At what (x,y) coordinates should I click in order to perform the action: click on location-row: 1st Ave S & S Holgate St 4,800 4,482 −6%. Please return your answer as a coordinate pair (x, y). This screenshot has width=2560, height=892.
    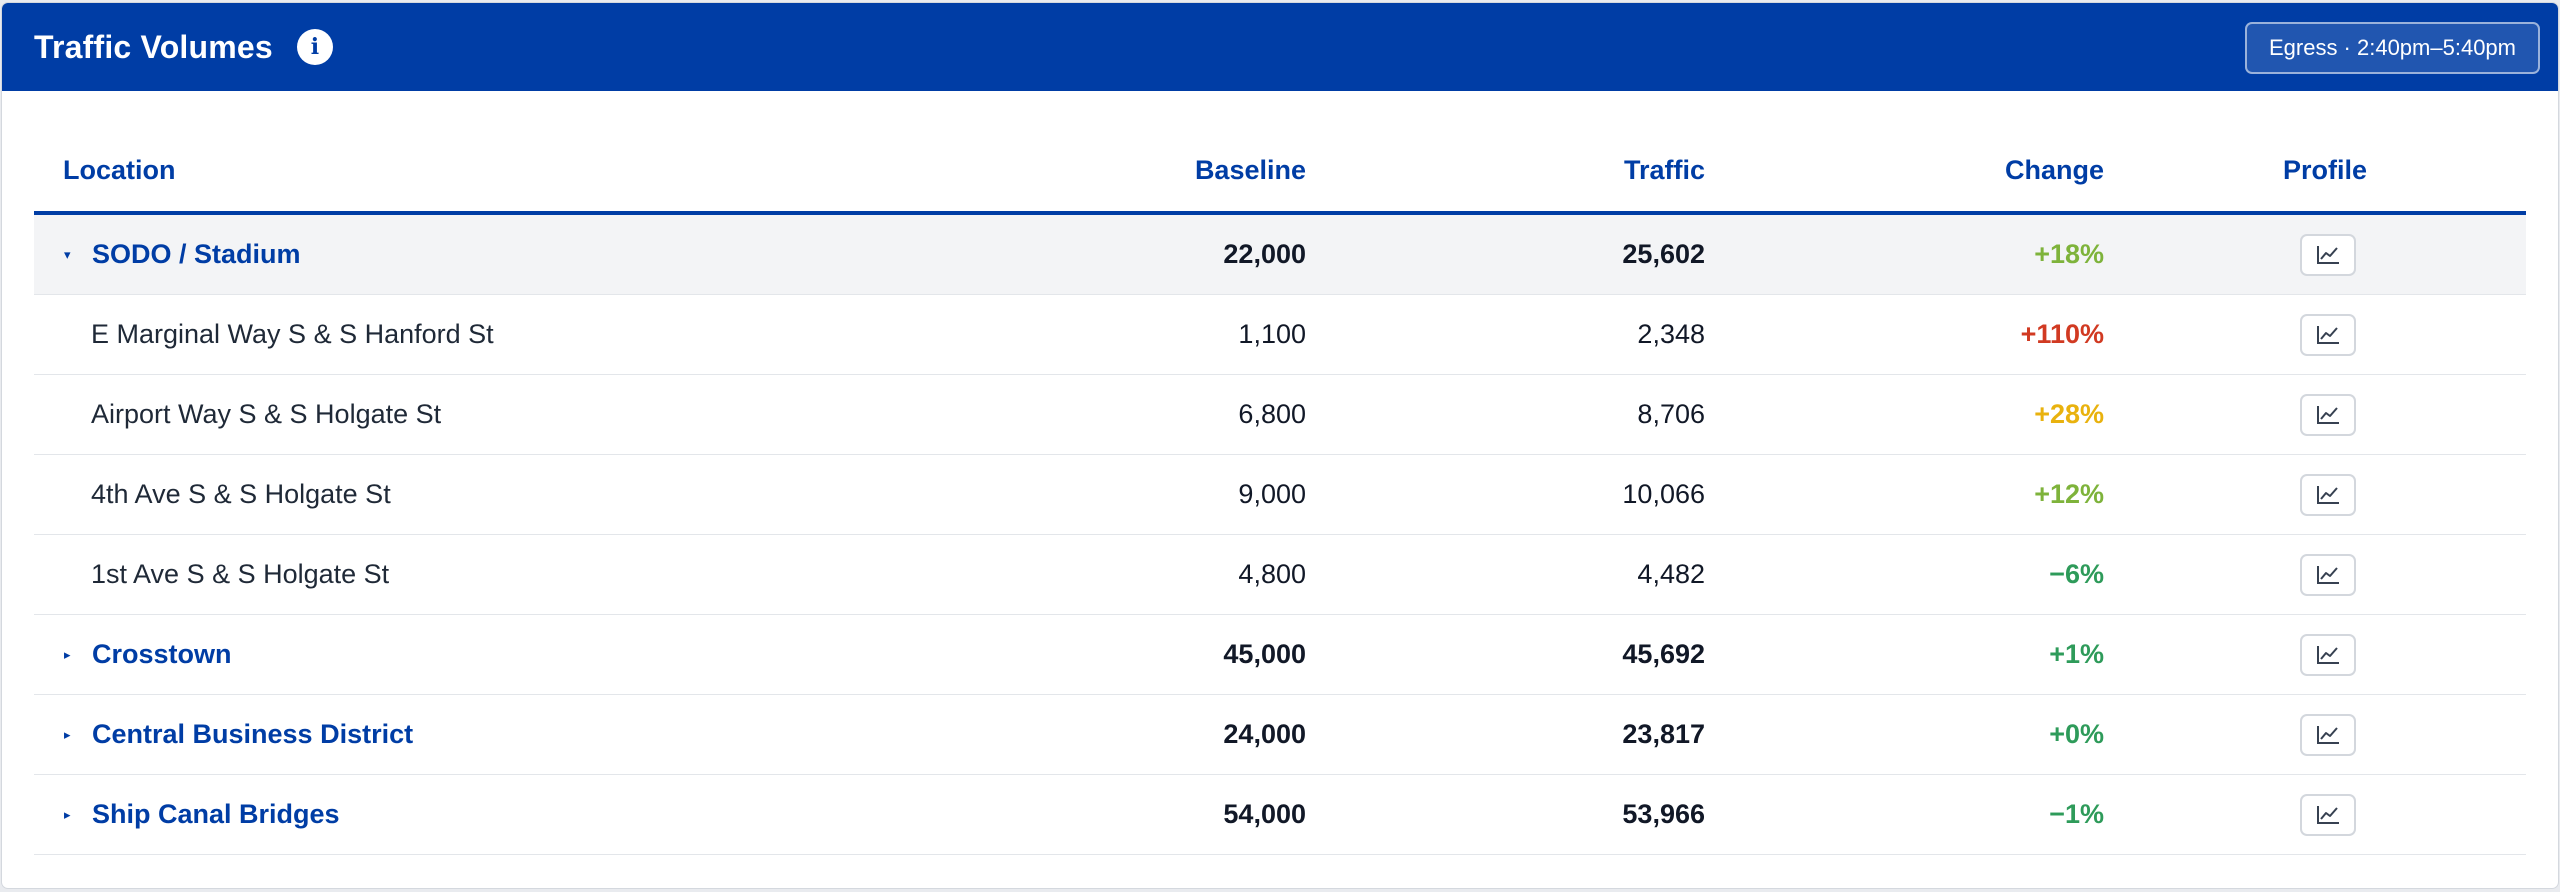
    Looking at the image, I should click on (1280, 575).